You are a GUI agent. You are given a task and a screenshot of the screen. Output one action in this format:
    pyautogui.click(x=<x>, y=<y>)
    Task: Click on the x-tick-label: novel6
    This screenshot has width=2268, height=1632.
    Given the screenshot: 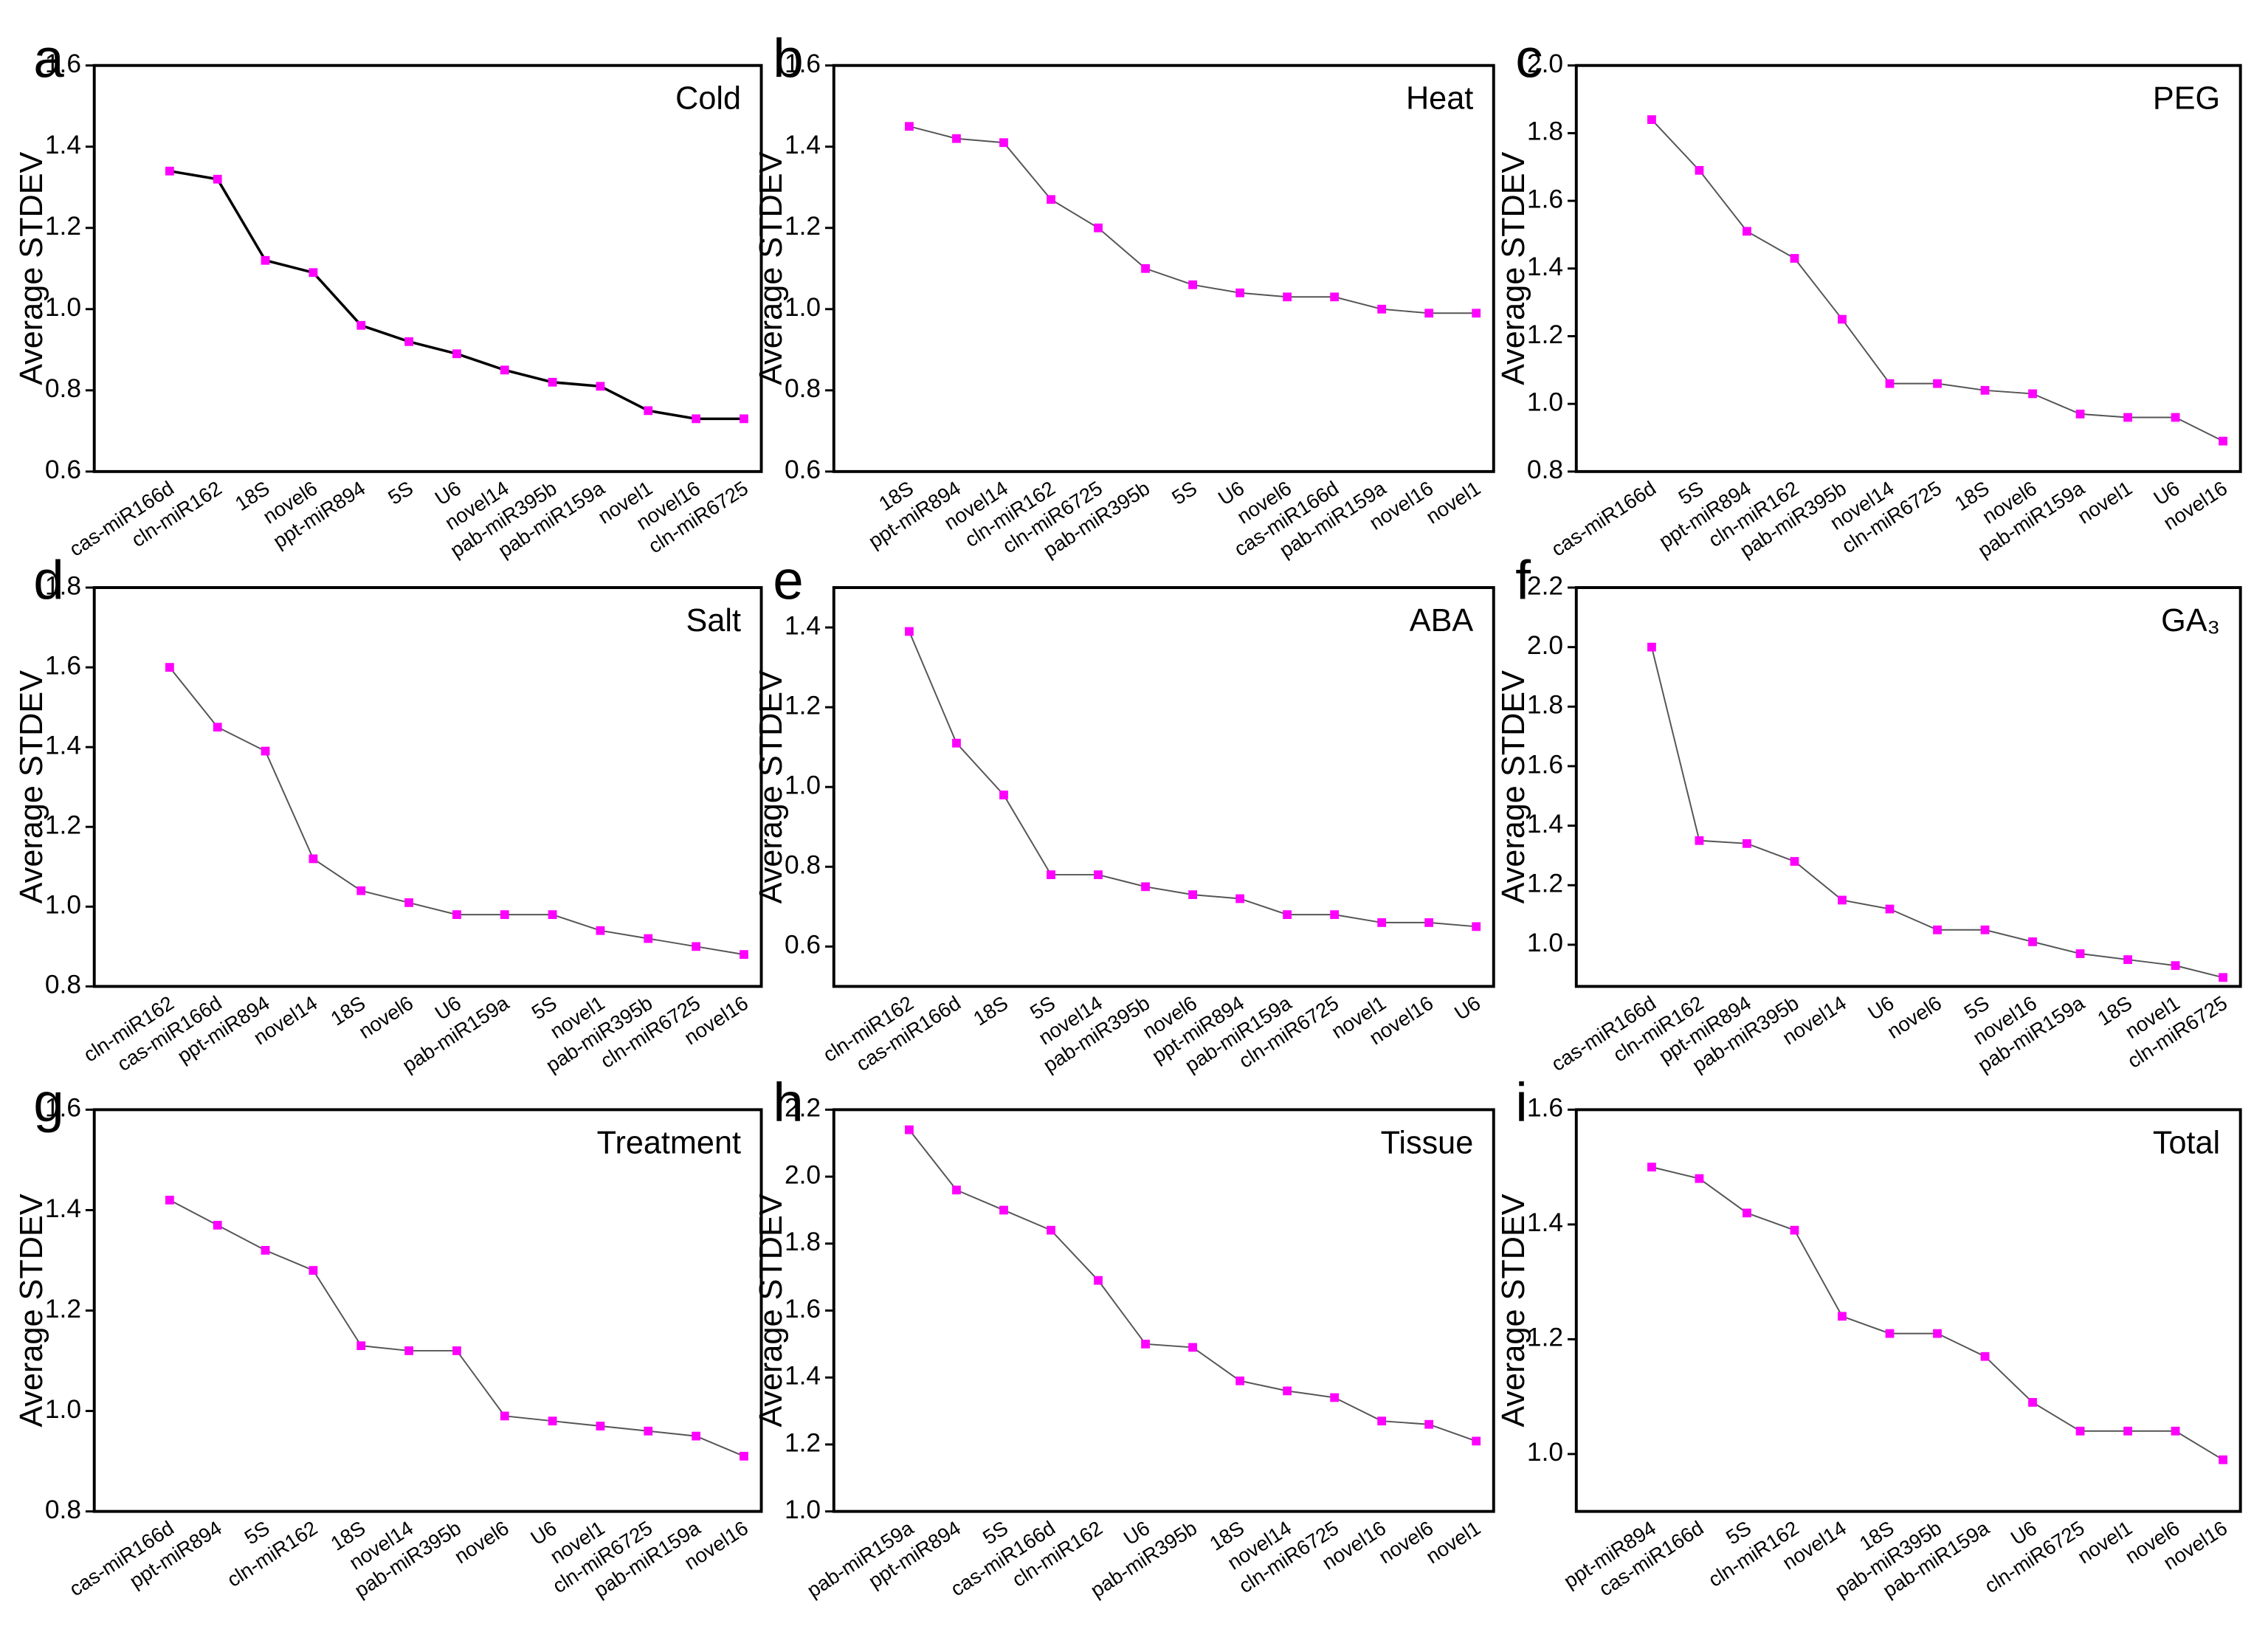 What is the action you would take?
    pyautogui.click(x=1914, y=1017)
    